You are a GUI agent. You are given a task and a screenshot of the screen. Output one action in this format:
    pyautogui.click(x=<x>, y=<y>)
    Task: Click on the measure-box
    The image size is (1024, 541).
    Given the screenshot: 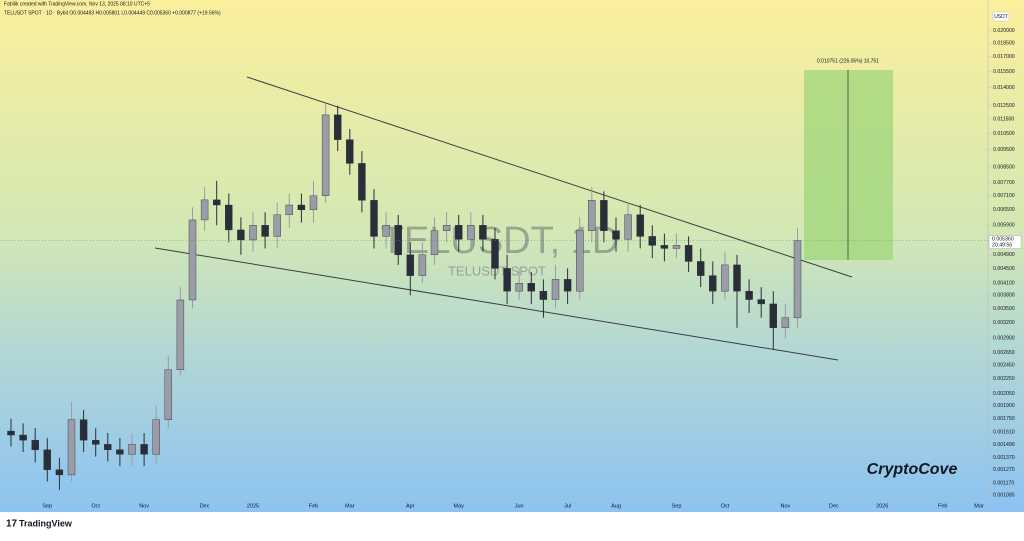 What is the action you would take?
    pyautogui.click(x=848, y=165)
    